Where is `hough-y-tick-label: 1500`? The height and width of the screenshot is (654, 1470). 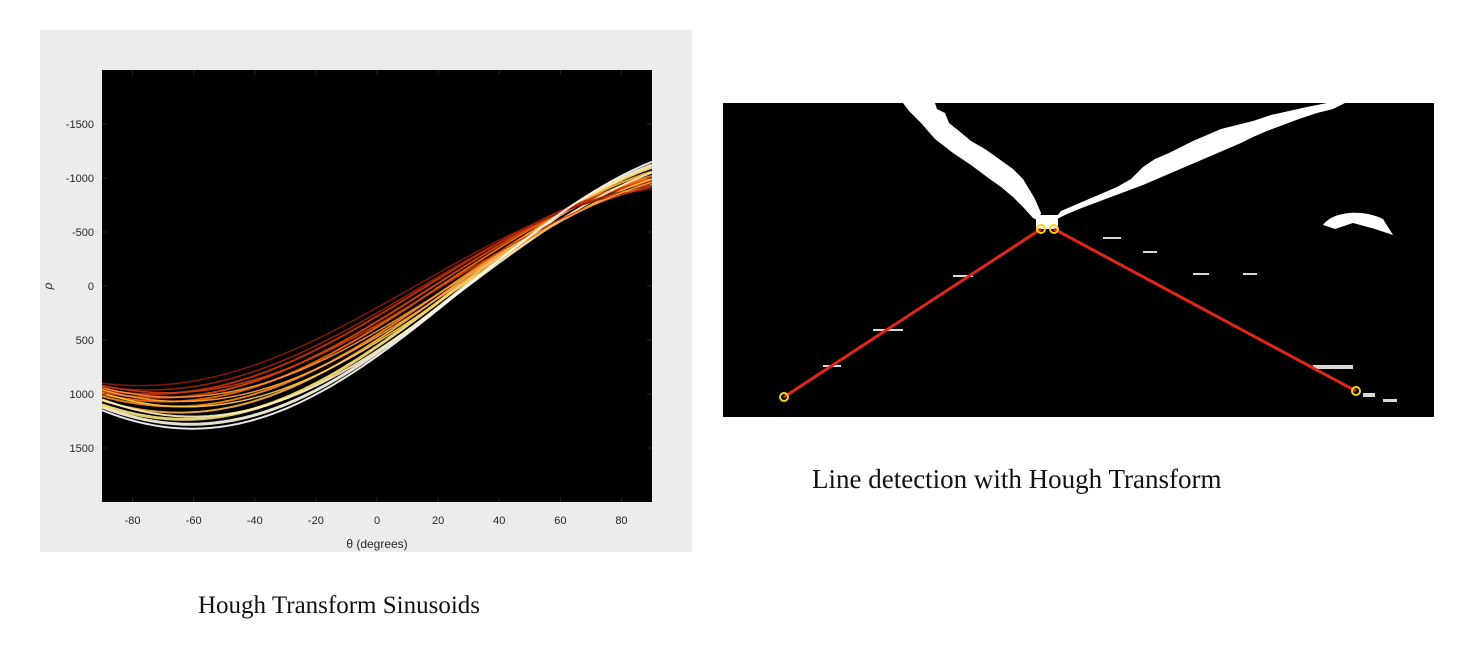 hough-y-tick-label: 1500 is located at coordinates (82, 449).